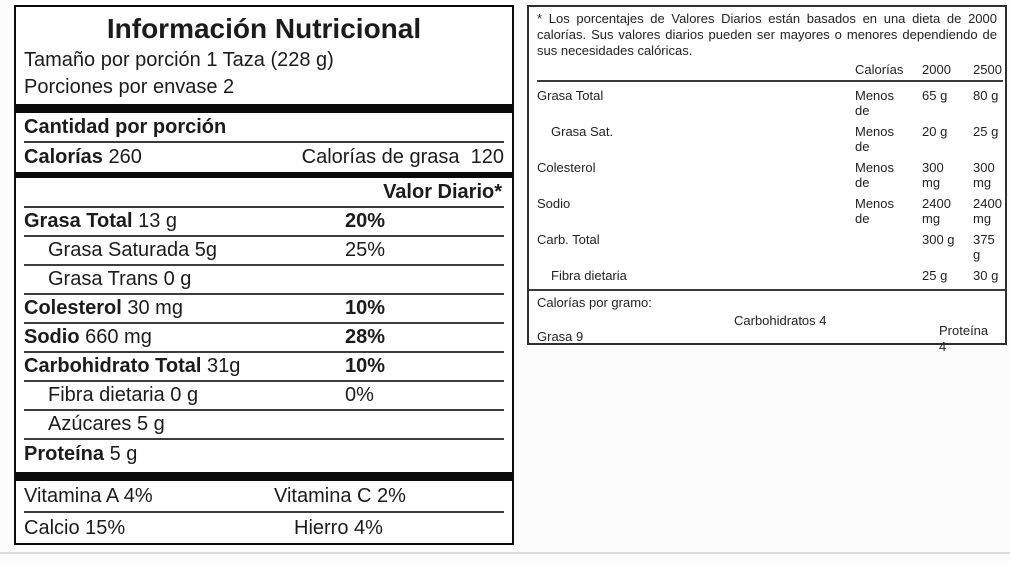 The image size is (1010, 563). I want to click on ref-row-fiber: Fibra dietaria 25 g 30 g, so click(770, 275).